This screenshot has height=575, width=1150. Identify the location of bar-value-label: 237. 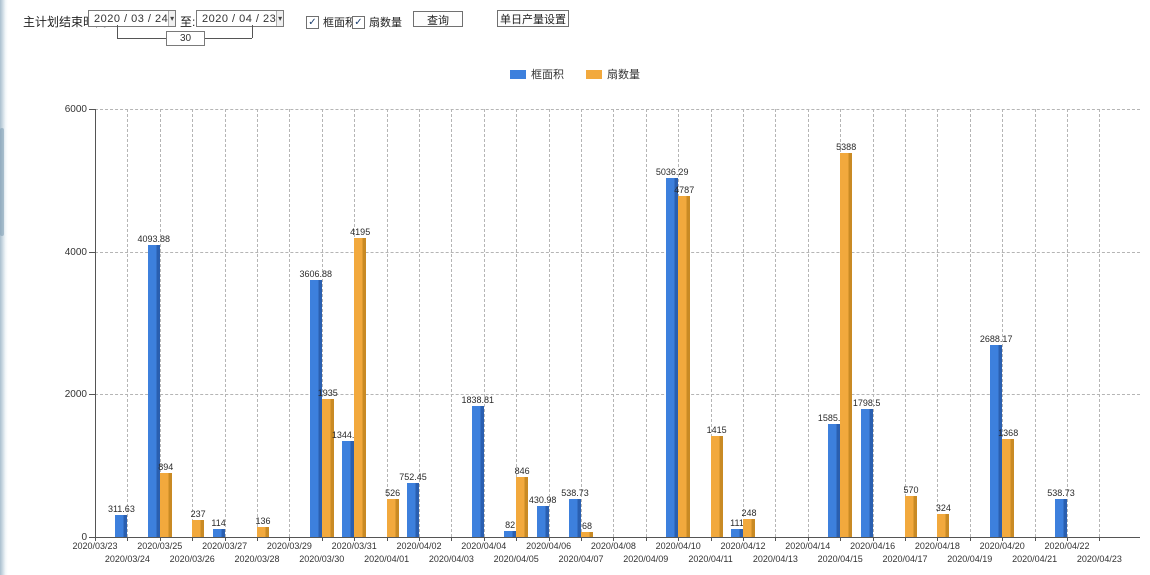
(198, 514).